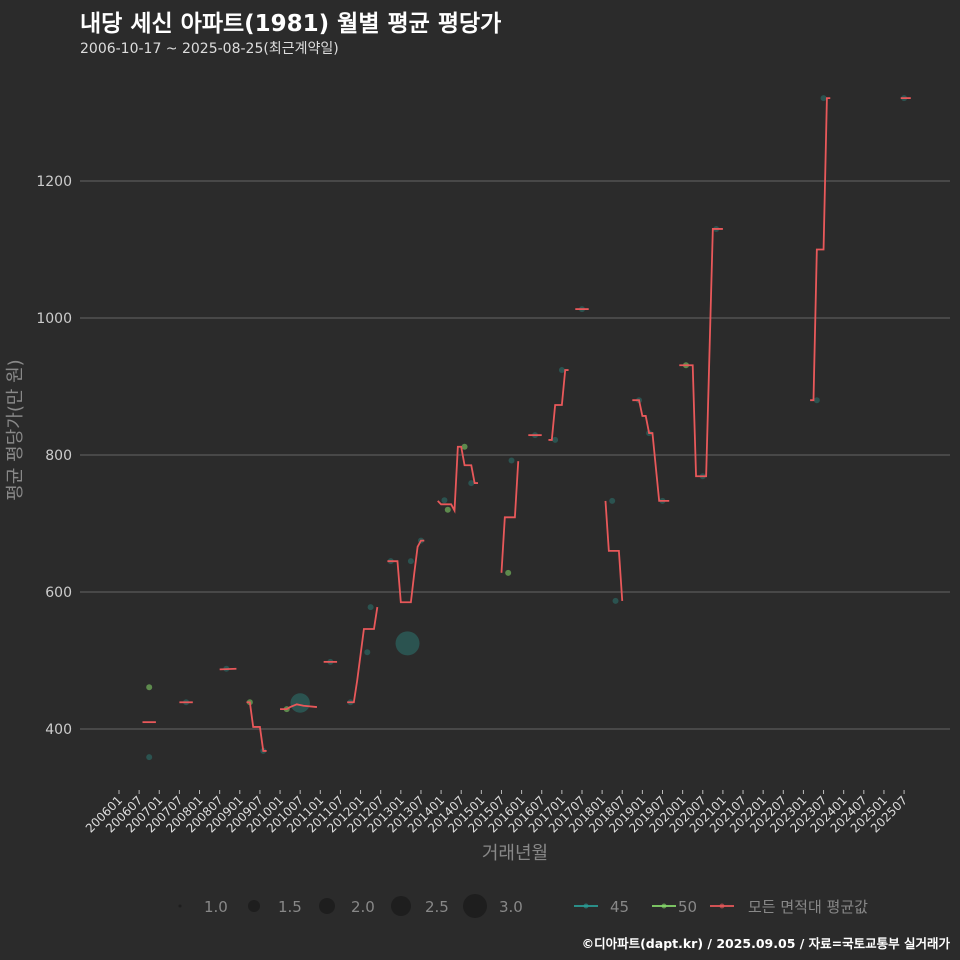  Describe the element at coordinates (58, 593) in the screenshot. I see `y-tick-label: 600` at that location.